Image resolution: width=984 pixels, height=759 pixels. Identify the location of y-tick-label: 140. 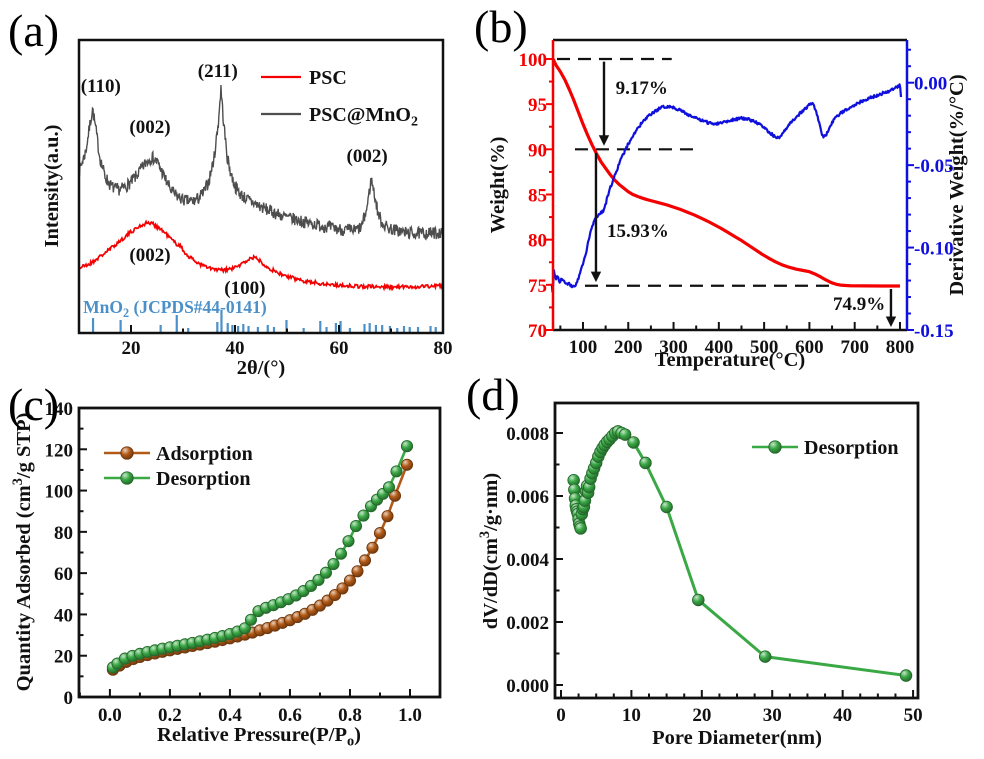
(59, 409).